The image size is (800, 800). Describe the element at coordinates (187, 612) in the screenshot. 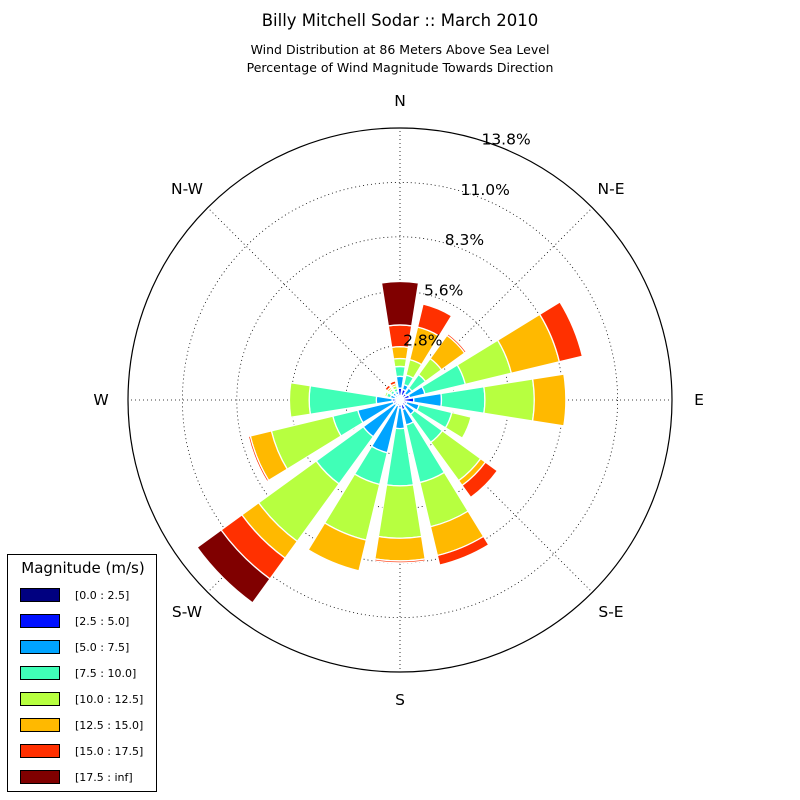

I see `direction-label-s-w: S-W` at that location.